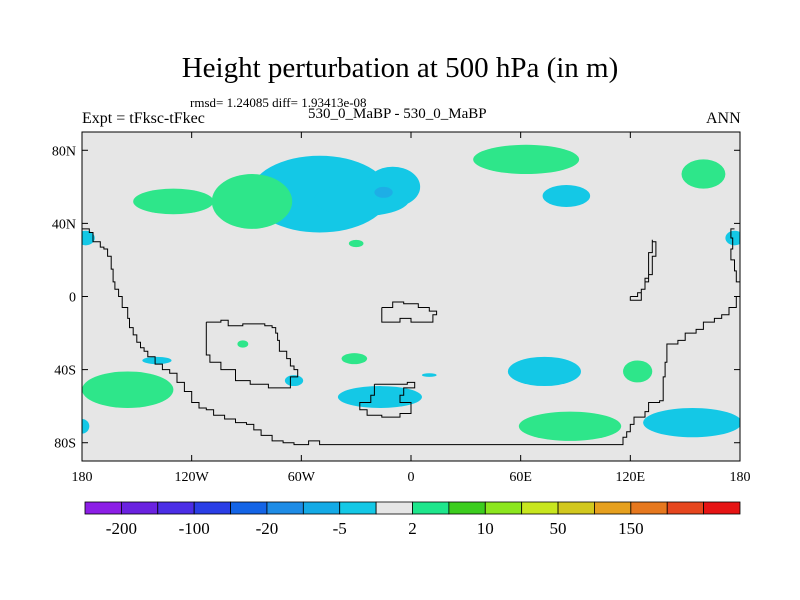 This screenshot has height=600, width=800. Describe the element at coordinates (302, 477) in the screenshot. I see `x-tick-label: 60W` at that location.